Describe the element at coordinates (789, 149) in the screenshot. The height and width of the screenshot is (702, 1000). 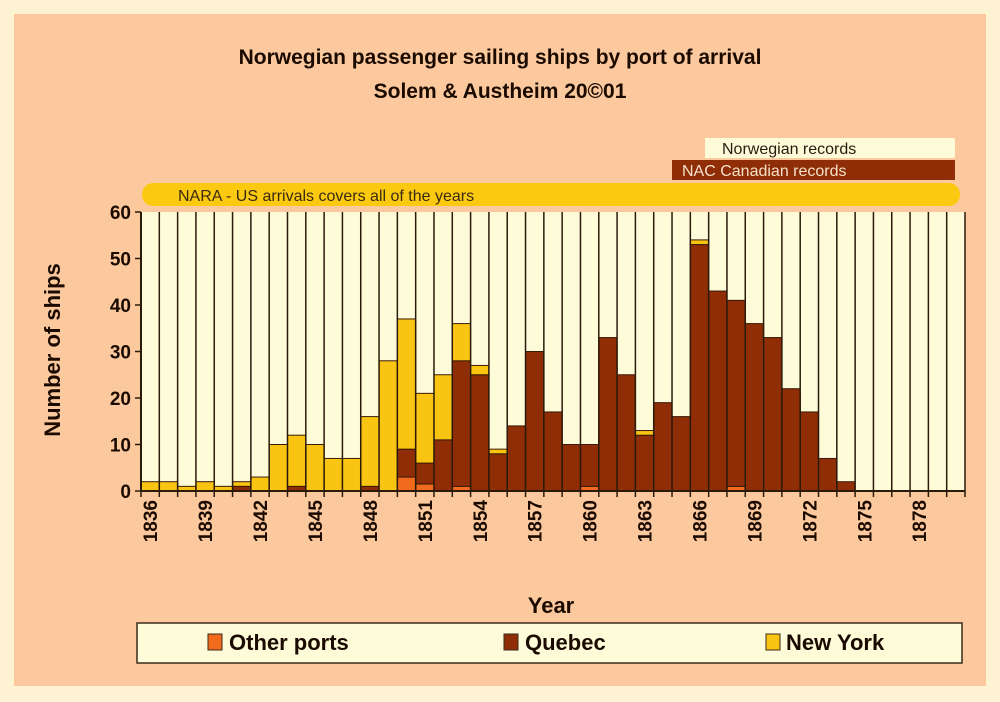
I see `norwegian-records-label: Norwegian records` at that location.